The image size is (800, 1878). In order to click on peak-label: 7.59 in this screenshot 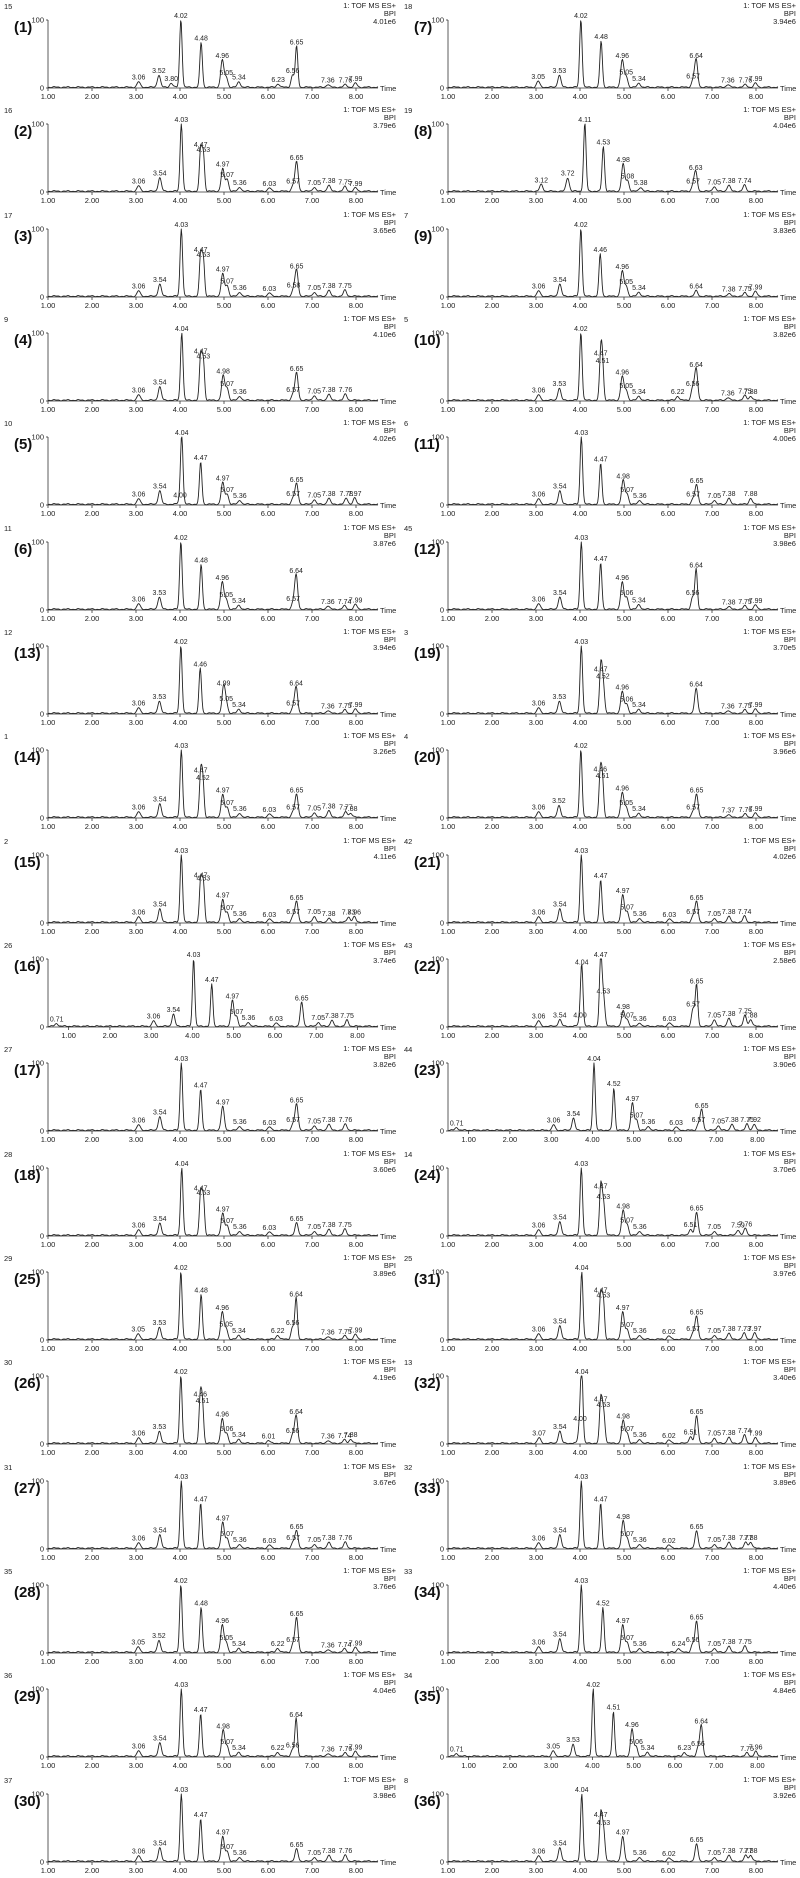, I will do `click(738, 1225)`.